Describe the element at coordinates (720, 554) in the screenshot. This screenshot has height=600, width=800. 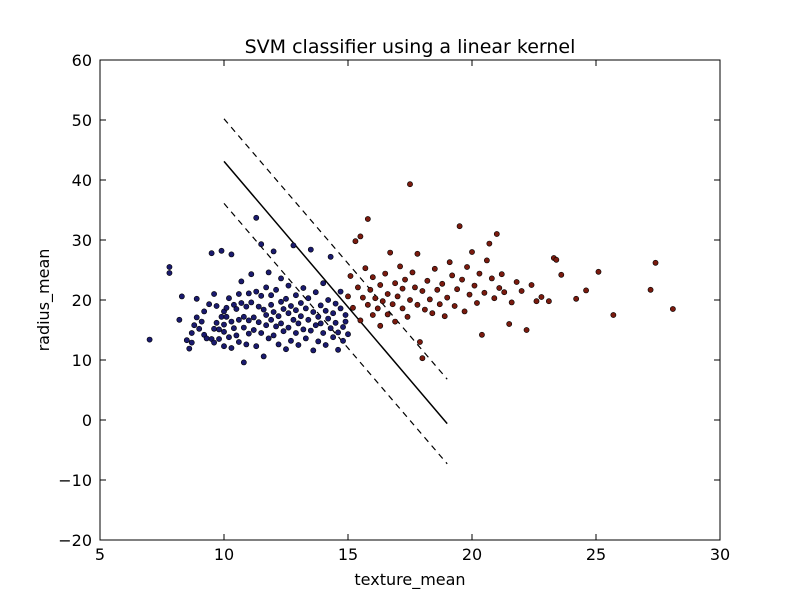
I see `x-tick-label: 30` at that location.